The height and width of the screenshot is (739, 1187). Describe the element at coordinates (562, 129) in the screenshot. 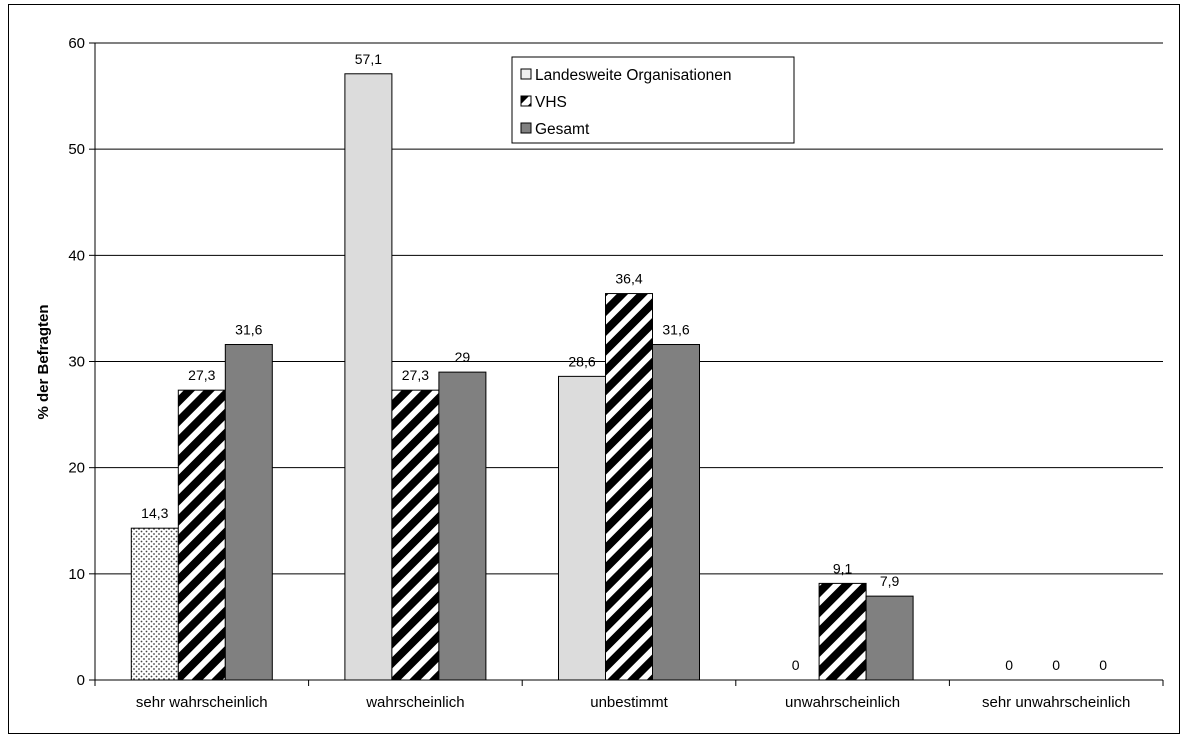

I see `legend-entry: Gesamt` at that location.